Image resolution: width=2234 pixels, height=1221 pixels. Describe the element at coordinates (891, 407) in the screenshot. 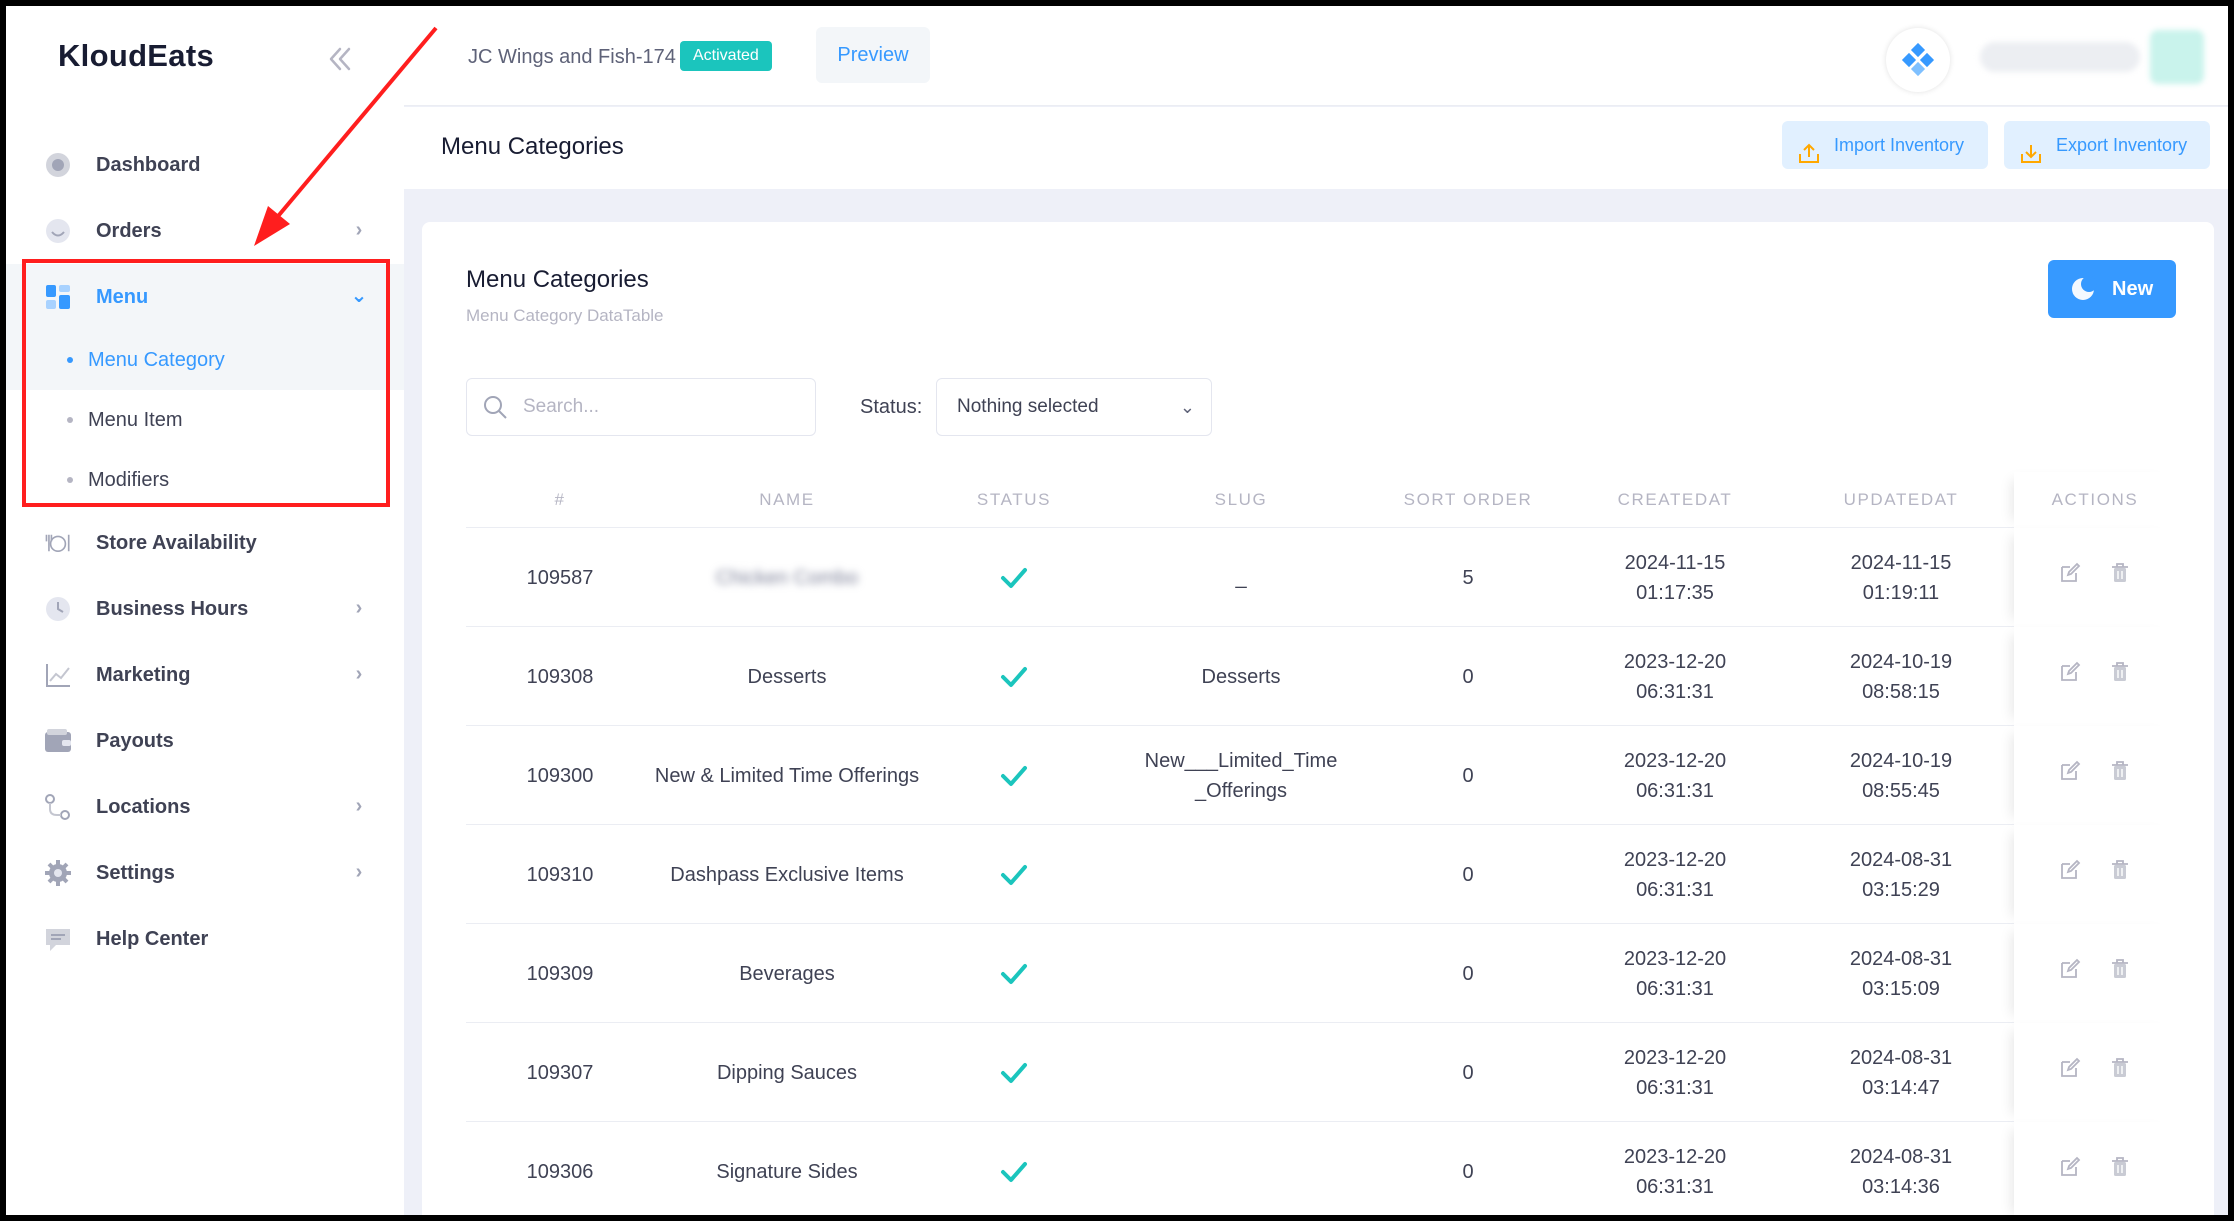

I see `status-filter-label: Status:` at that location.